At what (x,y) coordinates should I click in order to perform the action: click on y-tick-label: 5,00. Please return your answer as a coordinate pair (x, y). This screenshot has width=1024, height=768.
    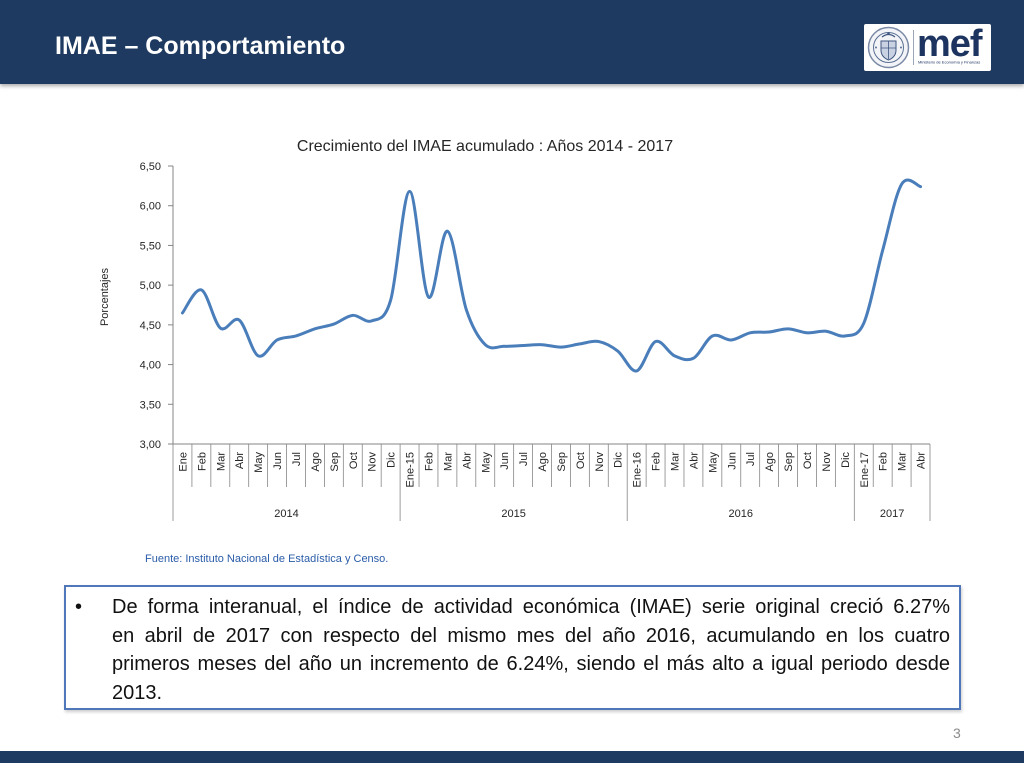
    Looking at the image, I should click on (150, 286).